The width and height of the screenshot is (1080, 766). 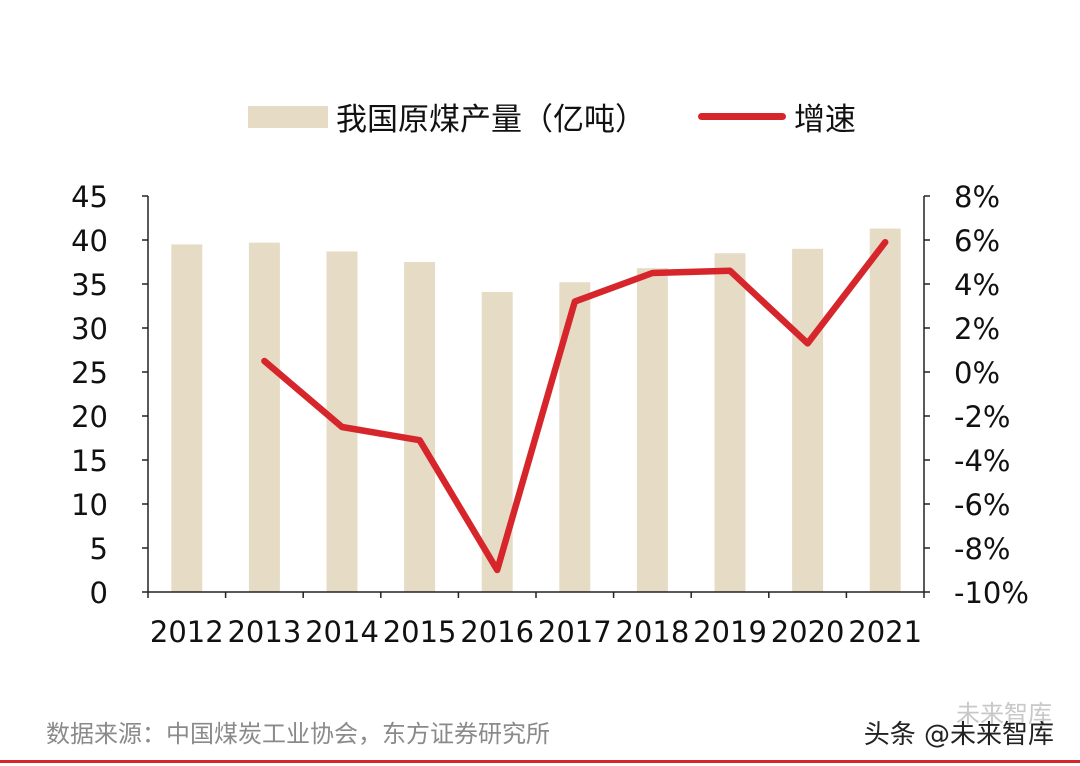 What do you see at coordinates (991, 593) in the screenshot?
I see `y-right-tick-label: -10%` at bounding box center [991, 593].